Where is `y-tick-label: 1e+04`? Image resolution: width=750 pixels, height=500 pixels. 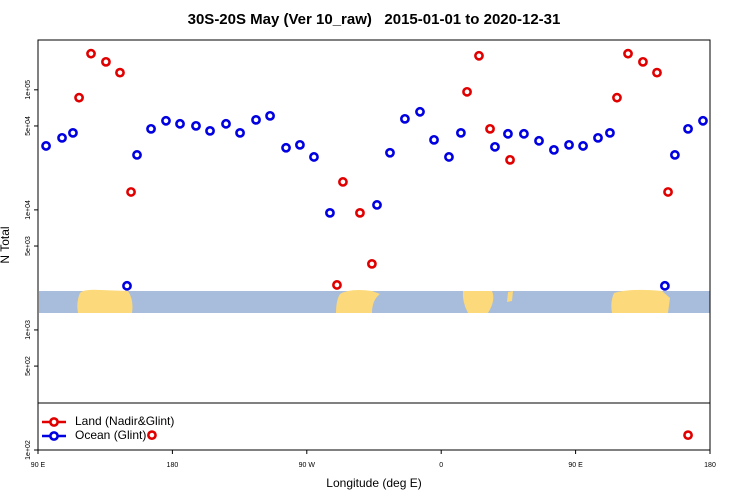
y-tick-label: 1e+04 is located at coordinates (28, 210).